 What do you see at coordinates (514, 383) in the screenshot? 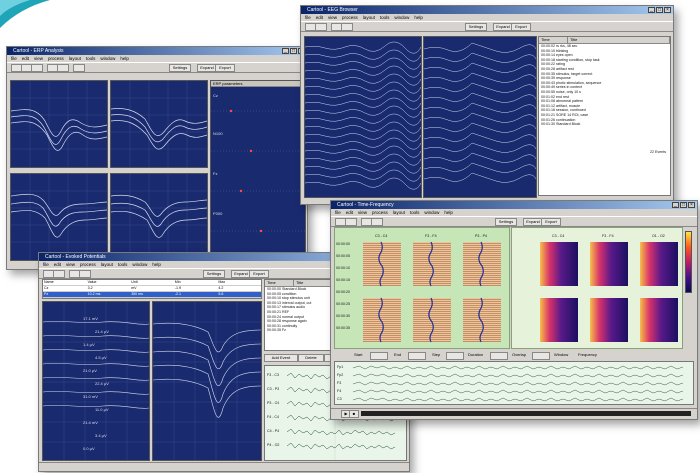
I see `eeg-strip: Fp1 Fp2 F3 F4 C3` at bounding box center [514, 383].